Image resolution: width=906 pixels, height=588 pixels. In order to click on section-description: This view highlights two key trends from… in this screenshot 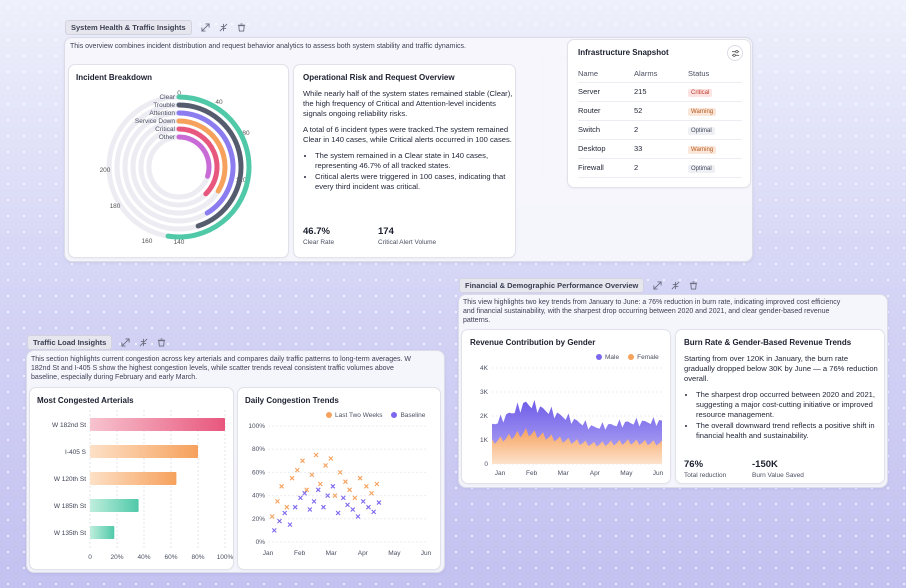, I will do `click(652, 311)`.